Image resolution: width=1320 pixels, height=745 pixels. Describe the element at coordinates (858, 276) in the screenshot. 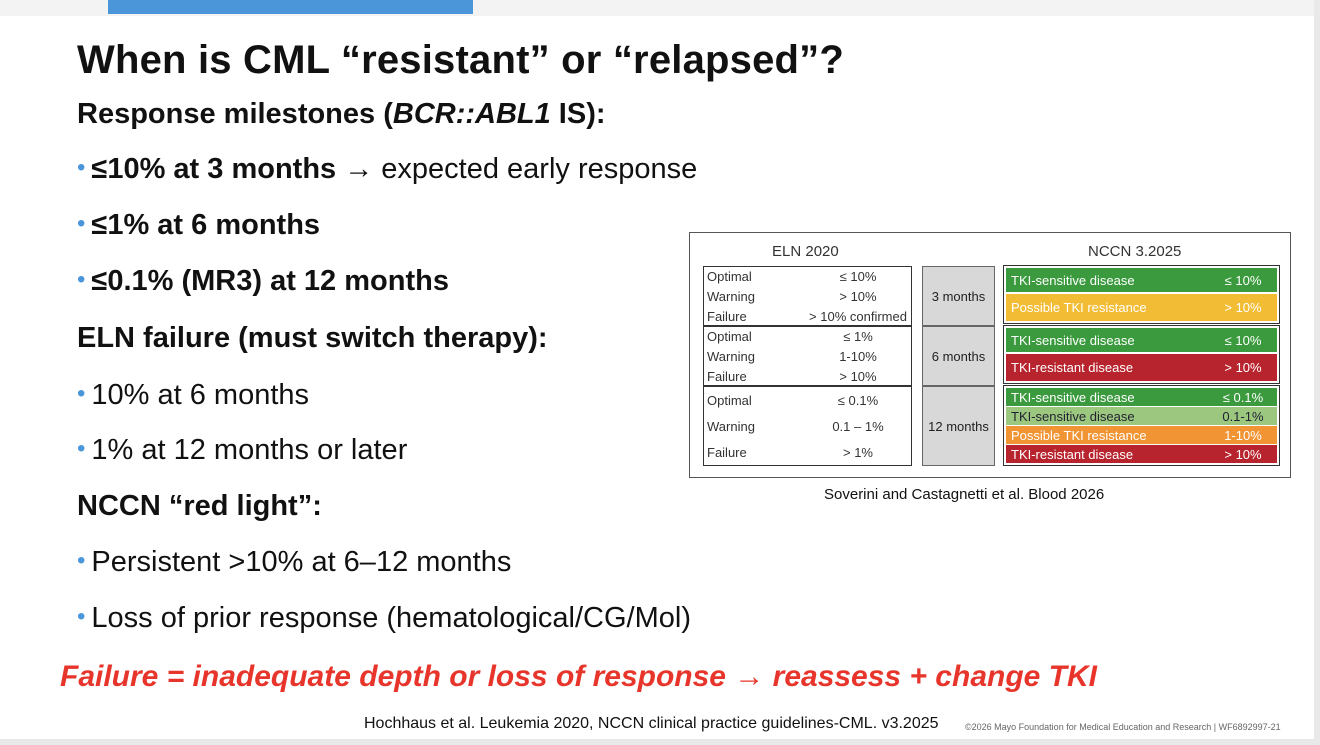

I see `eln-value: ≤ 10%` at that location.